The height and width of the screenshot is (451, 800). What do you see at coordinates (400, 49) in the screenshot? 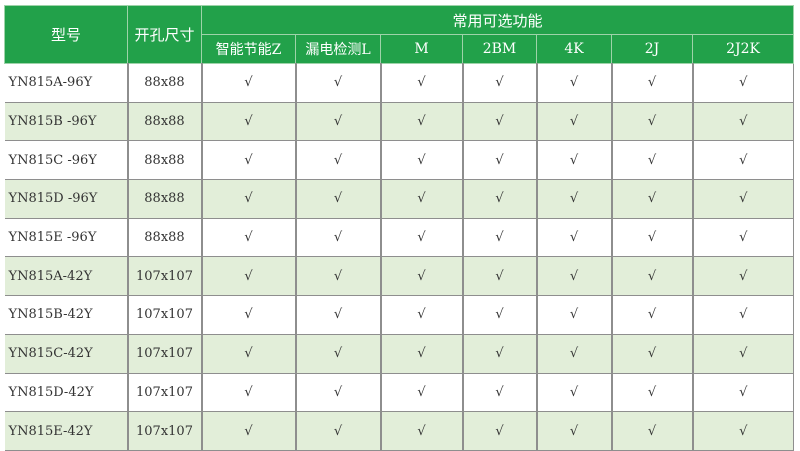
I see `header-row-2: 智能节能Z 漏电检测L M 2BM 4K 2J 2J2K` at bounding box center [400, 49].